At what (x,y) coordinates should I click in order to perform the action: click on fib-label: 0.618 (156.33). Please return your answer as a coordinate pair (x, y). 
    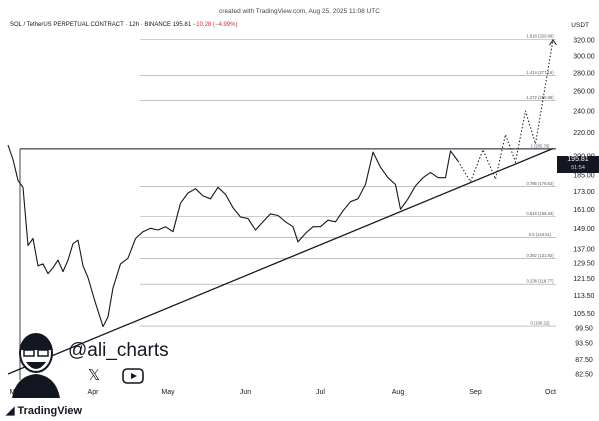
    Looking at the image, I should click on (540, 213).